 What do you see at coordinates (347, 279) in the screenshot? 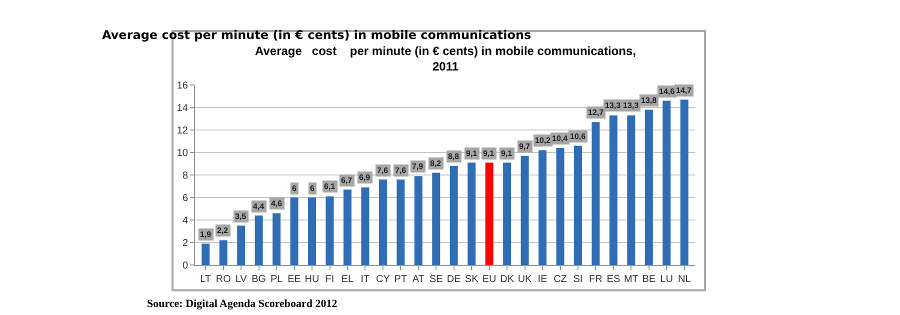
I see `x-tick-label: EL` at bounding box center [347, 279].